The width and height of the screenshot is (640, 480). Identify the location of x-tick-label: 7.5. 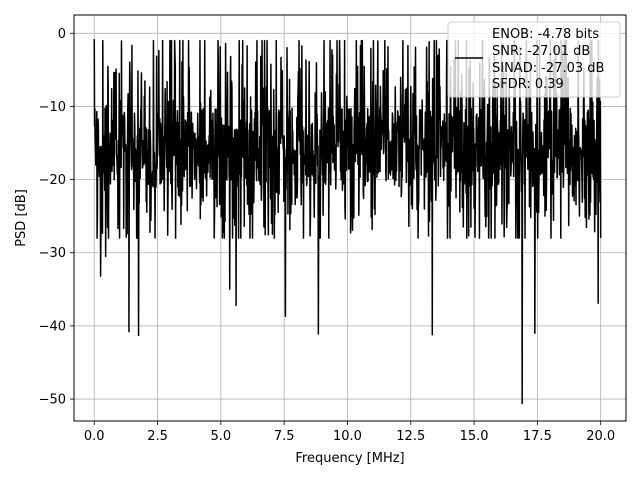
(284, 436).